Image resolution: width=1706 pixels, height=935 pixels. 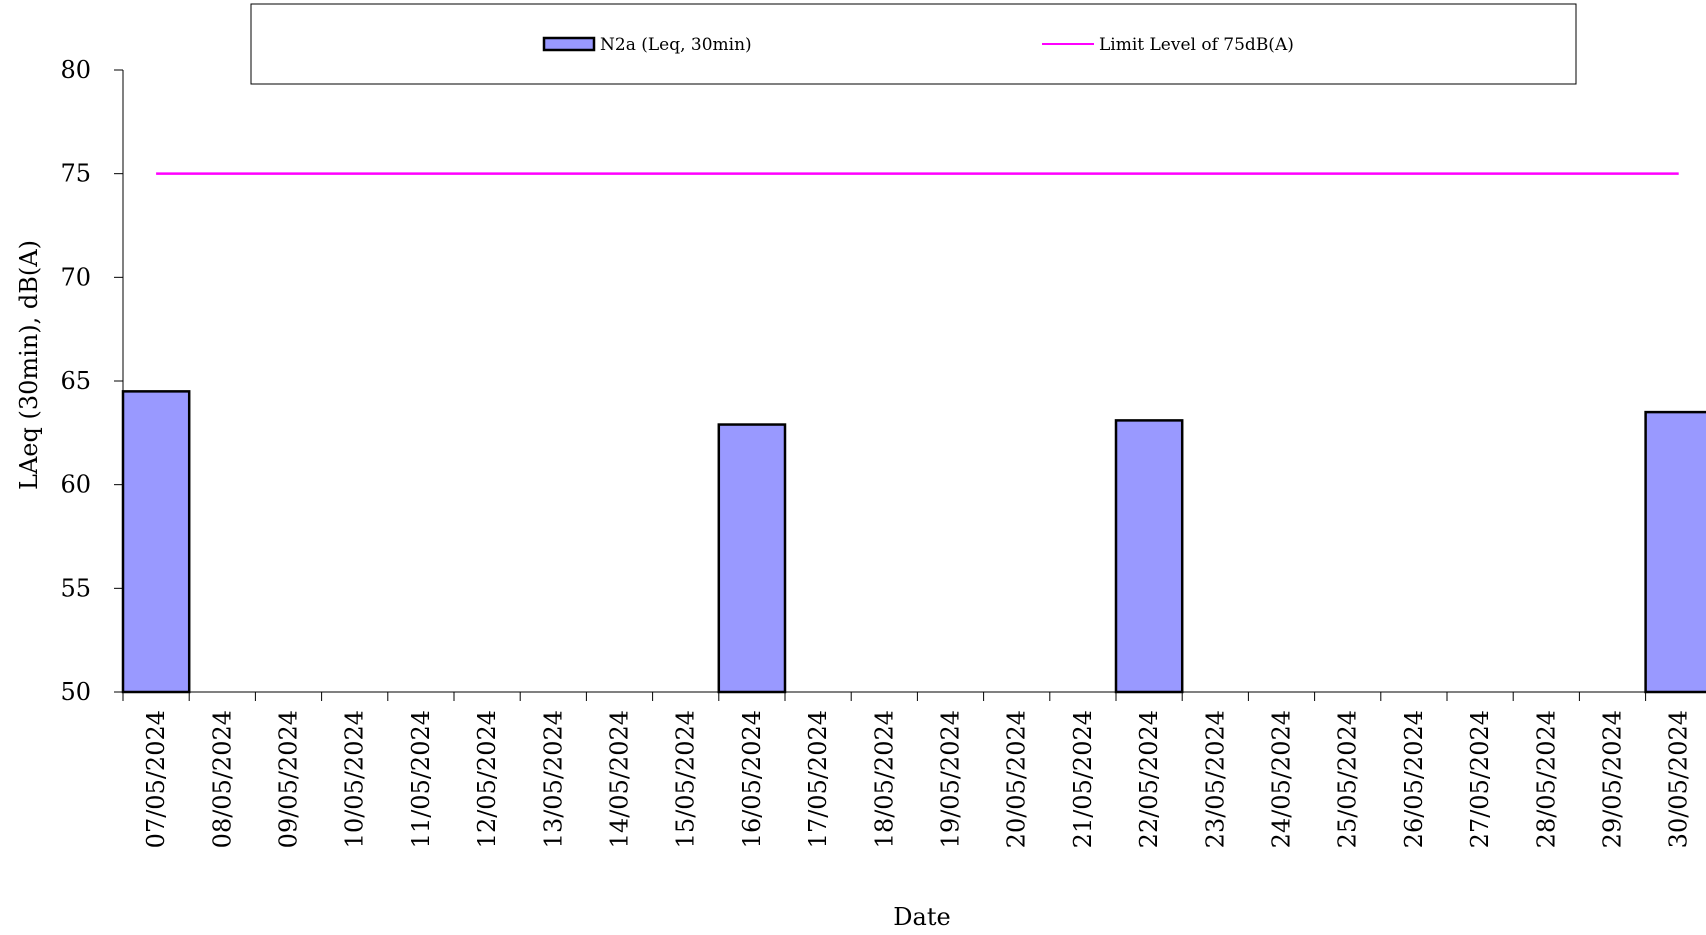 I want to click on x-tick-label: 10/05/2024, so click(x=355, y=779).